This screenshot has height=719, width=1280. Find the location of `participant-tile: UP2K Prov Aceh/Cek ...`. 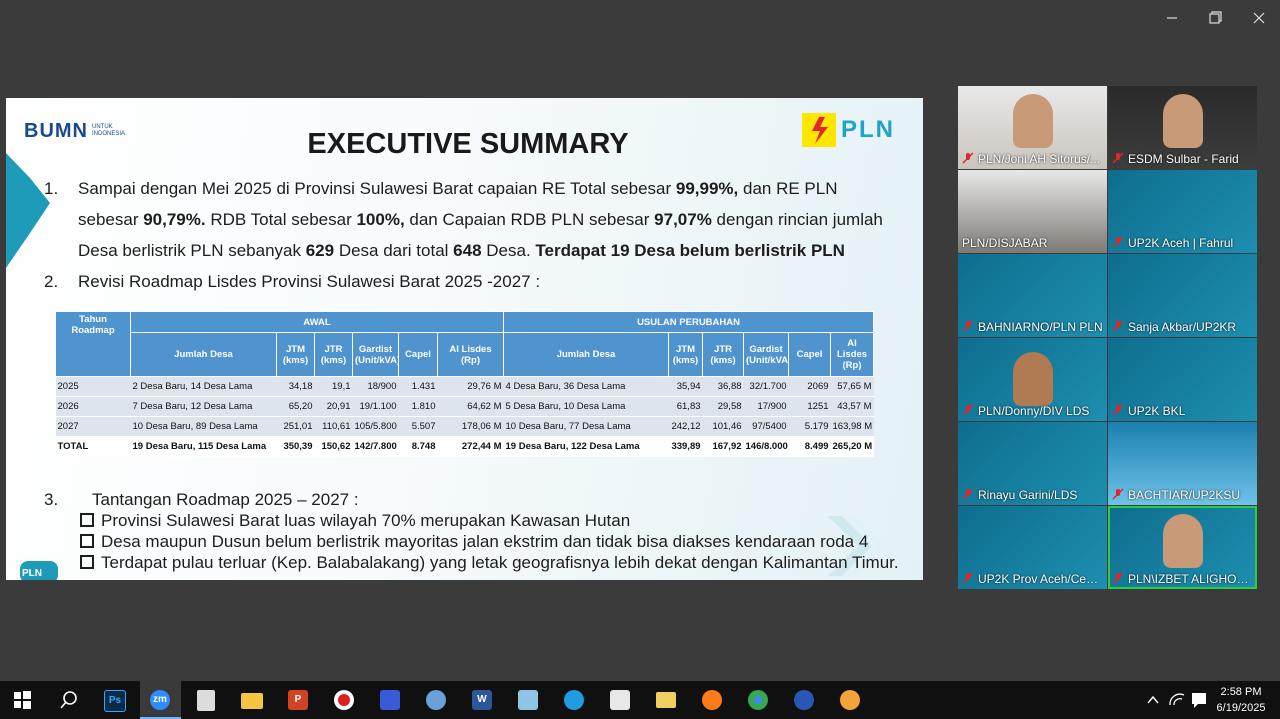

participant-tile: UP2K Prov Aceh/Cek ... is located at coordinates (1032, 547).